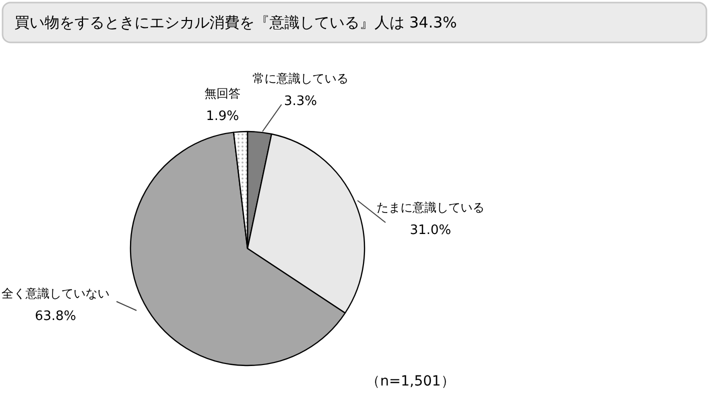 This screenshot has width=710, height=399. Describe the element at coordinates (55, 316) in the screenshot. I see `data-label: 63.8%` at that location.